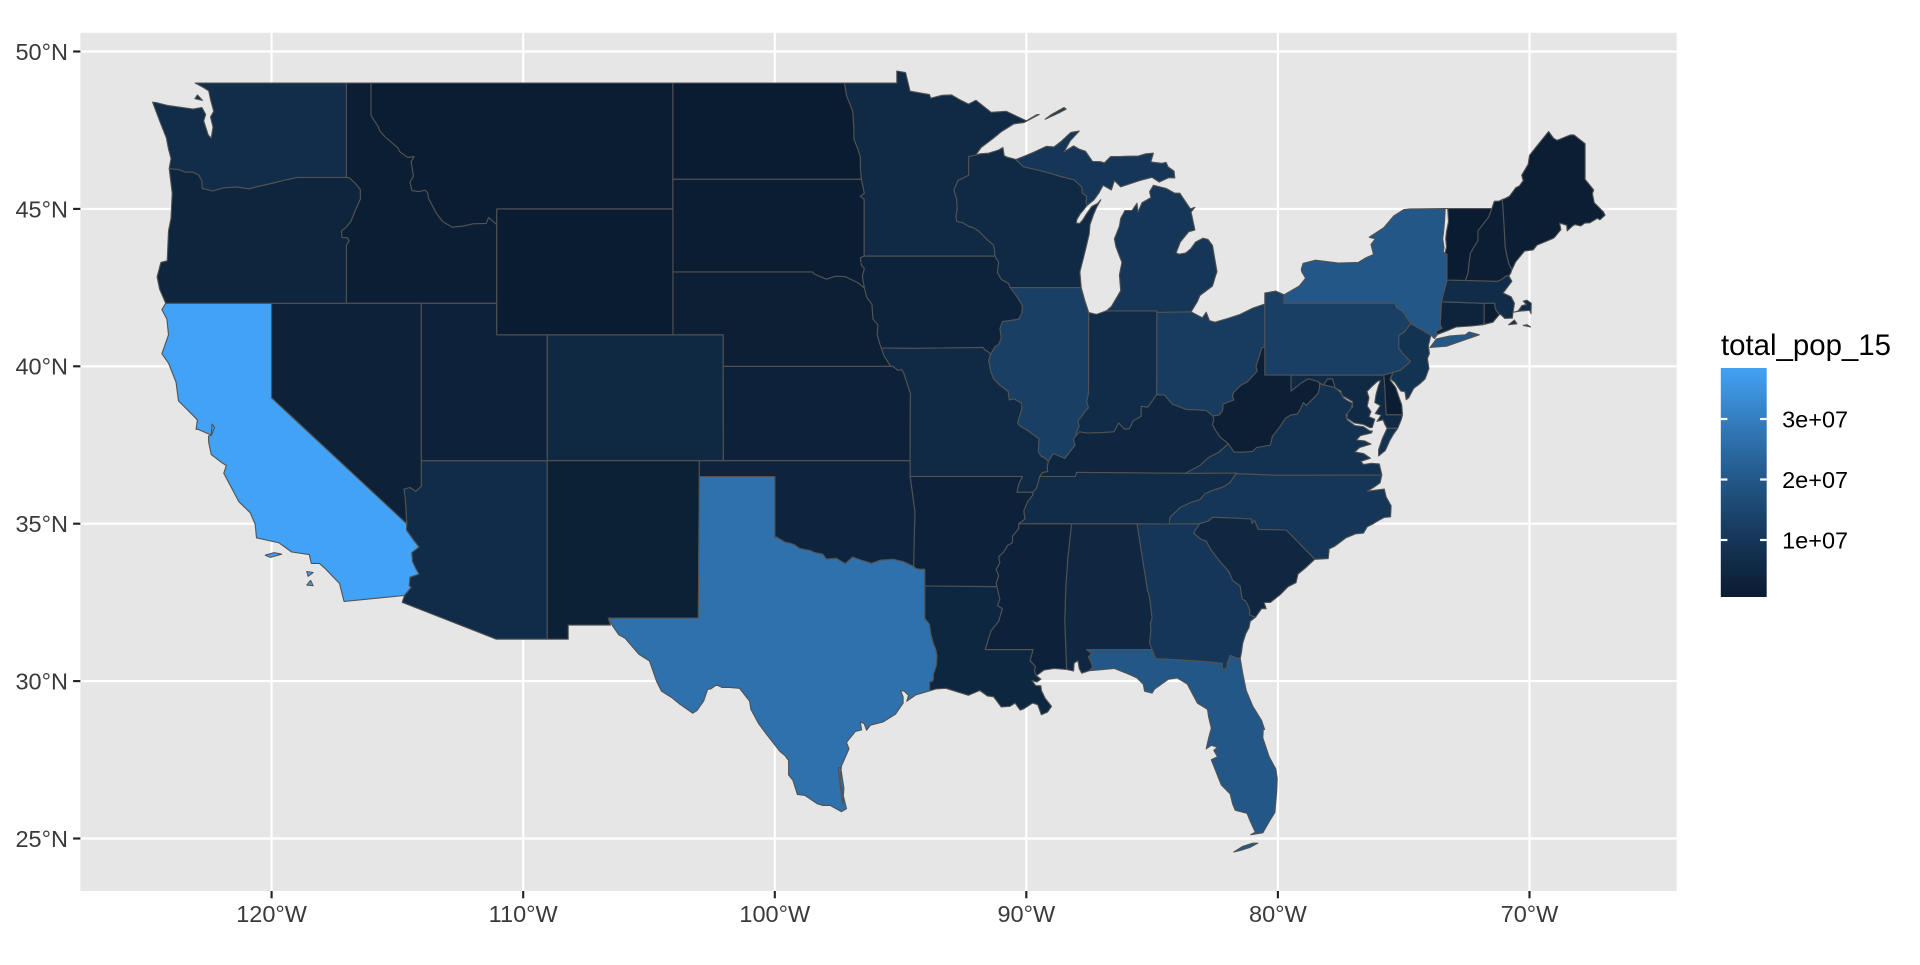 The height and width of the screenshot is (965, 1920). I want to click on svg-text: 70°W, so click(1530, 914).